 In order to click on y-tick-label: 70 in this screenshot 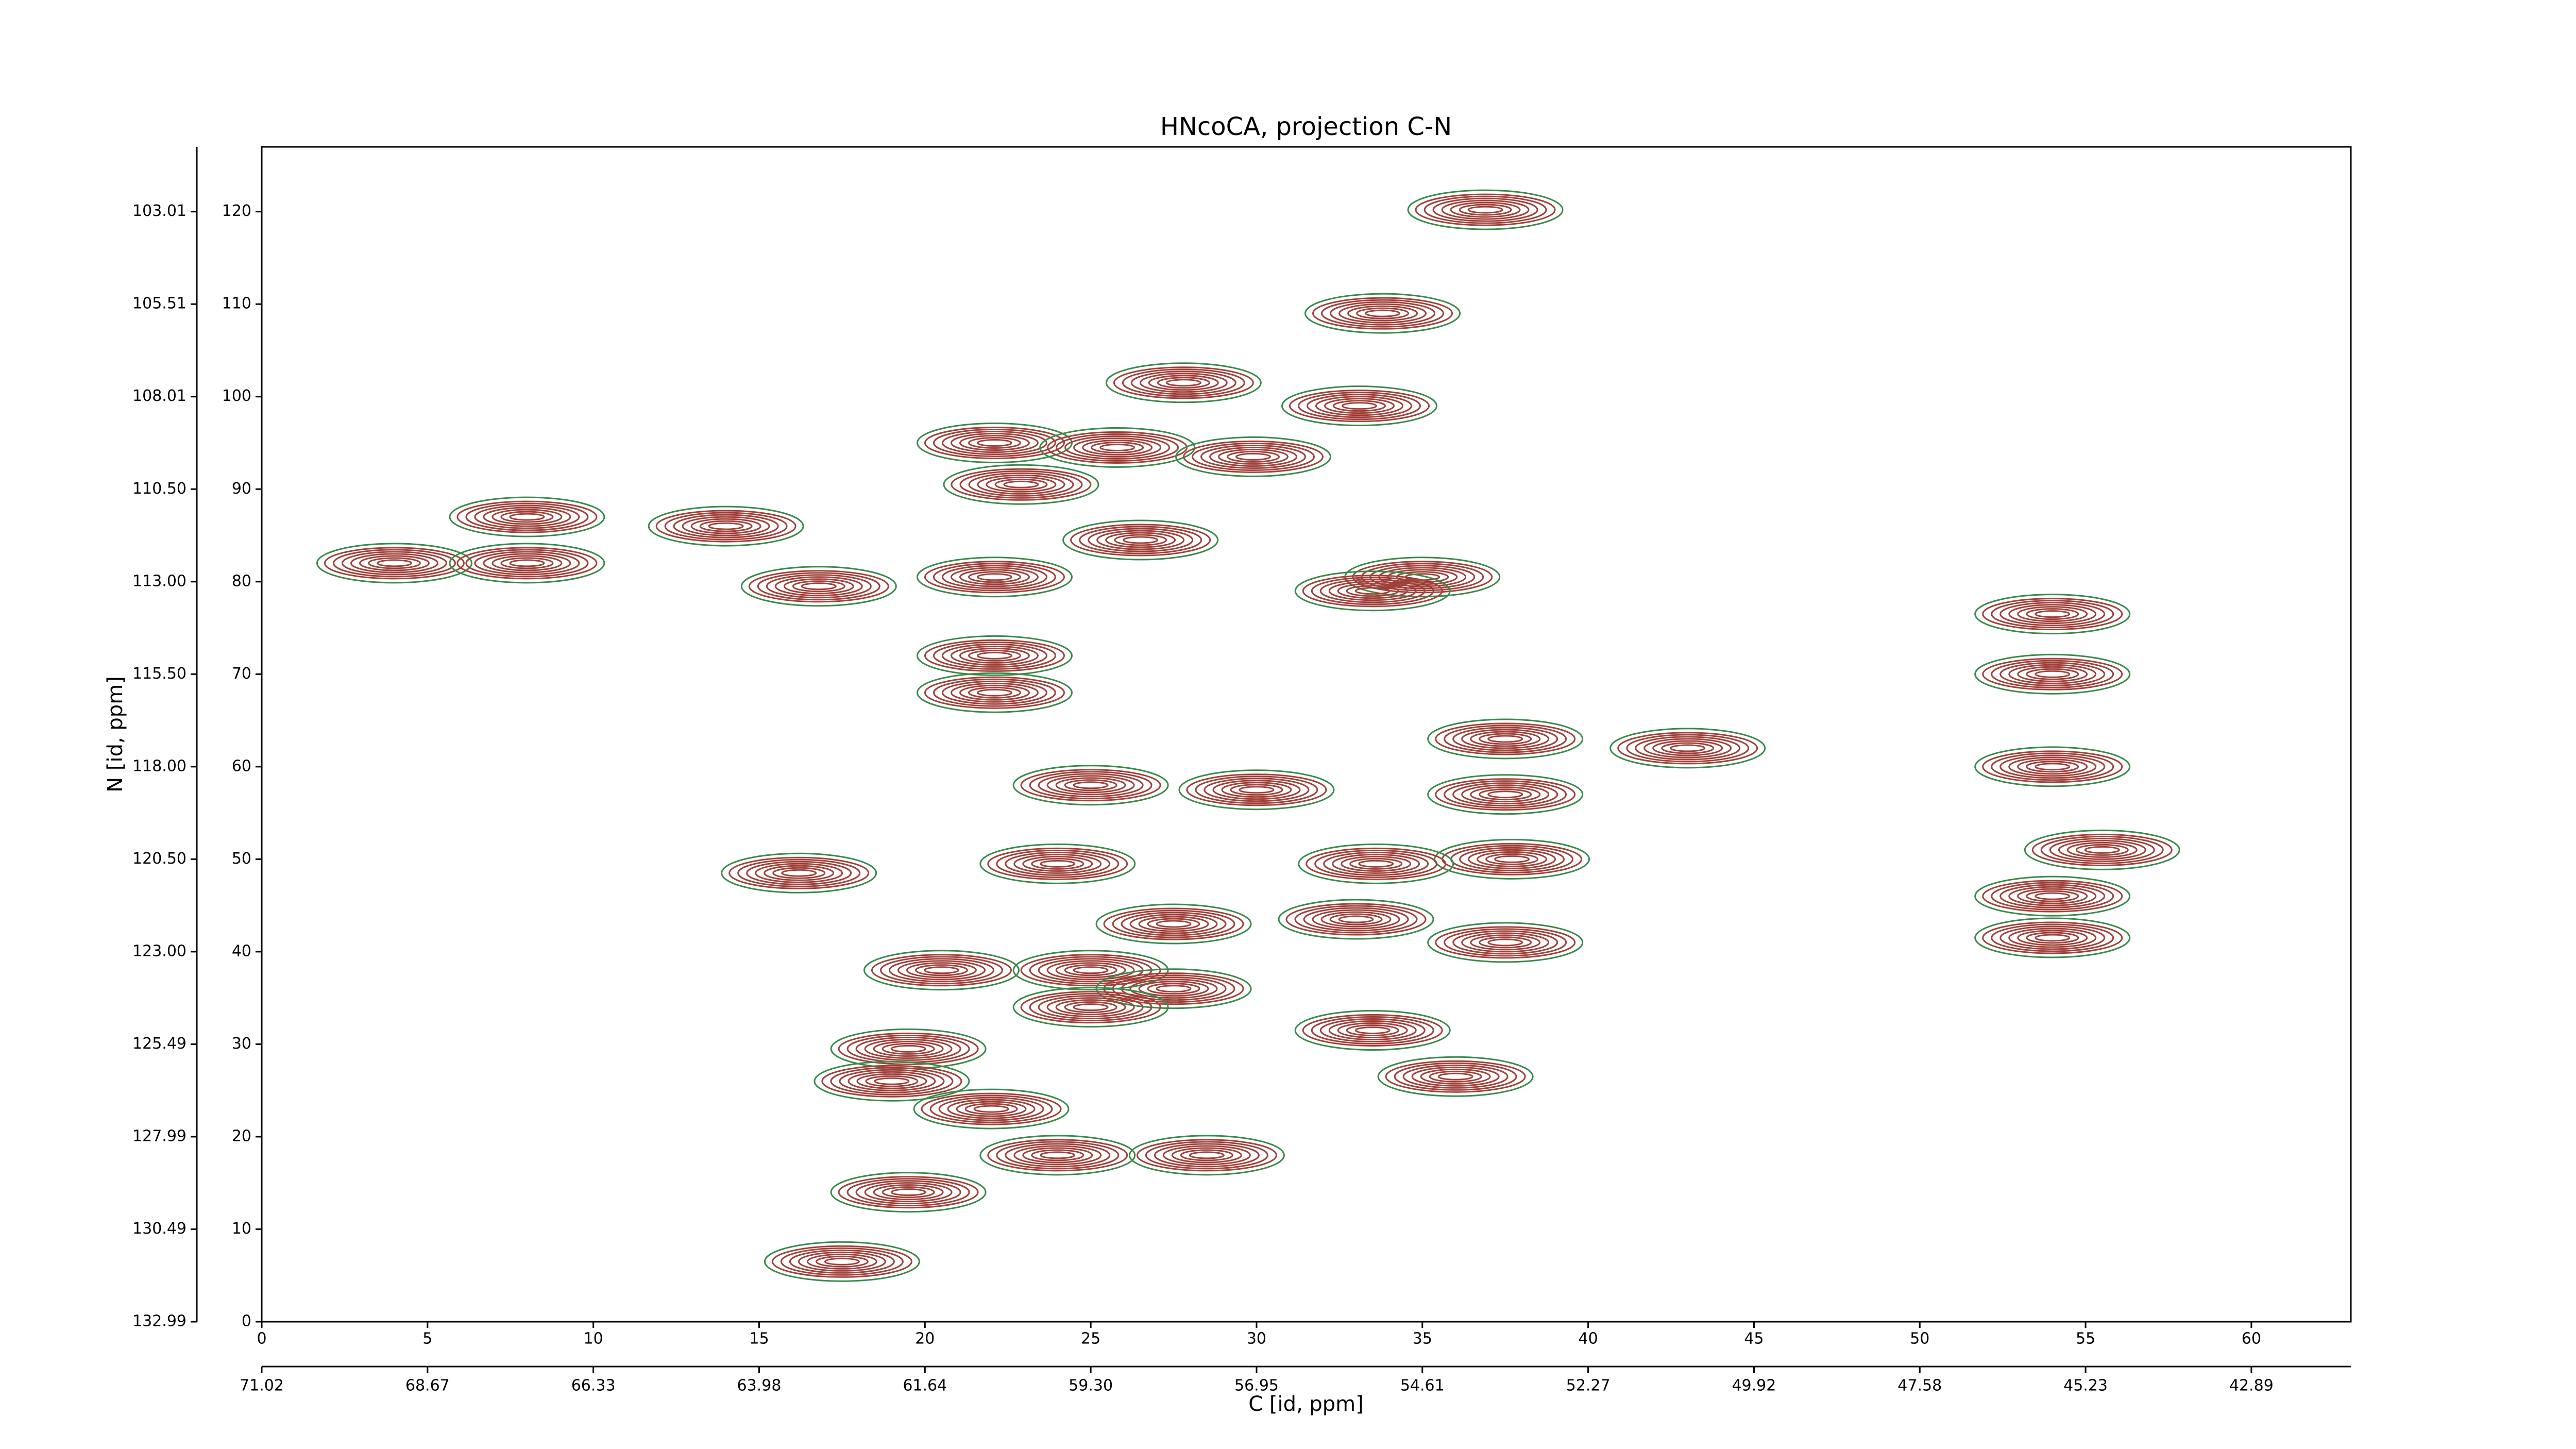, I will do `click(241, 674)`.